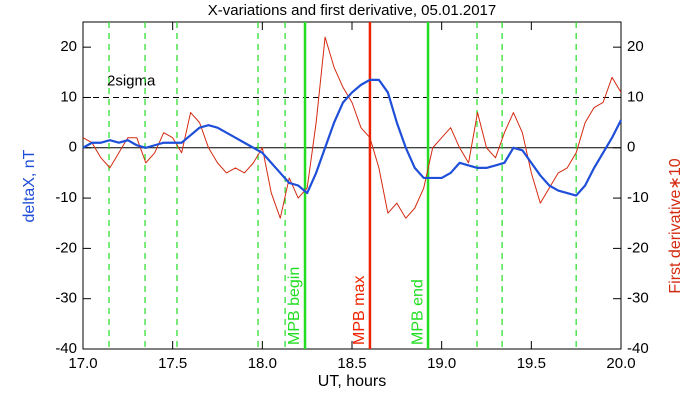  What do you see at coordinates (441, 363) in the screenshot?
I see `x-tick-label: 19.0` at bounding box center [441, 363].